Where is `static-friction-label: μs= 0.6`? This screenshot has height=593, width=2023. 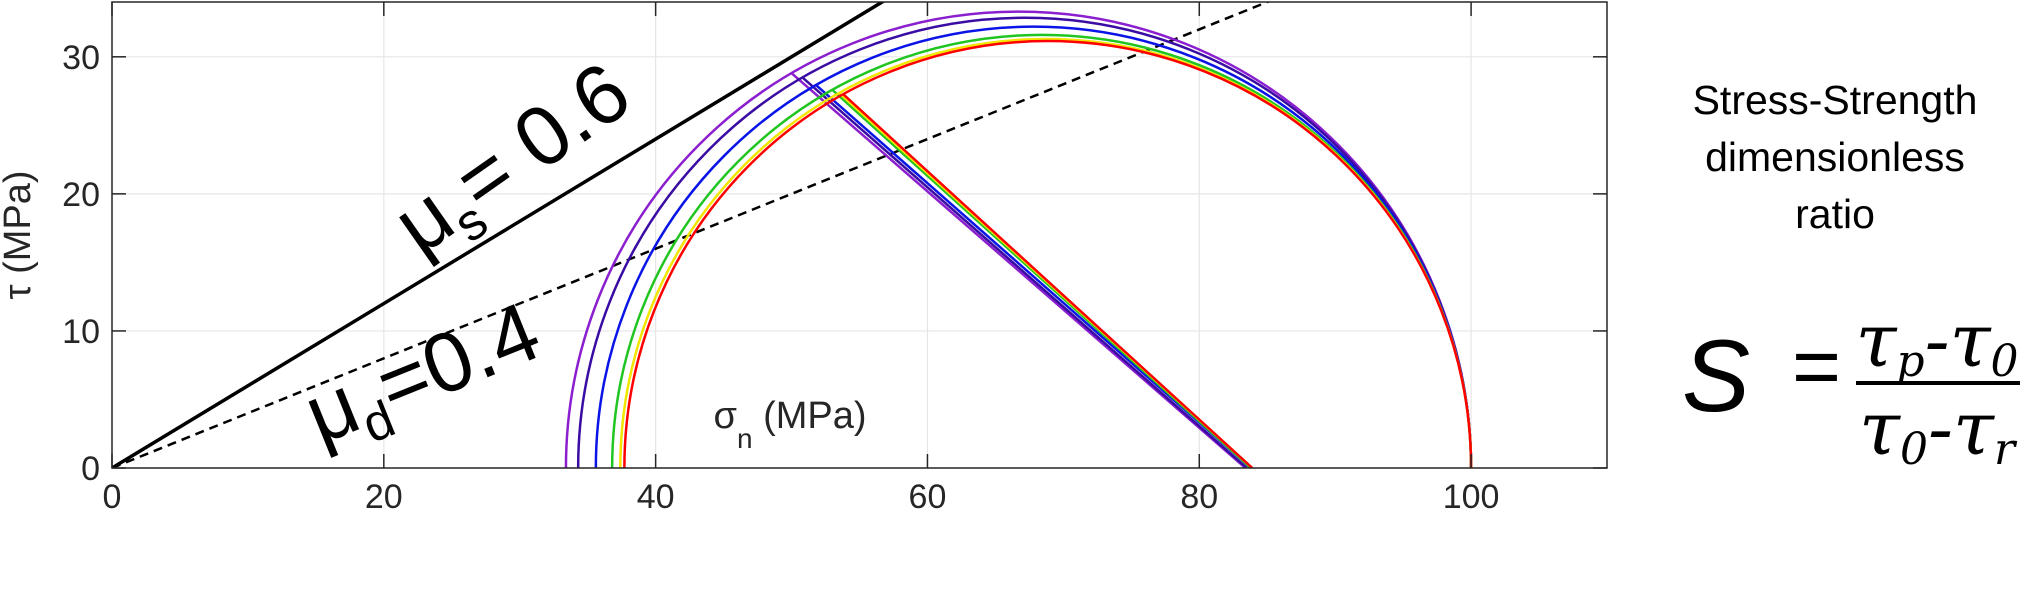
static-friction-label: μs= 0.6 is located at coordinates (514, 163).